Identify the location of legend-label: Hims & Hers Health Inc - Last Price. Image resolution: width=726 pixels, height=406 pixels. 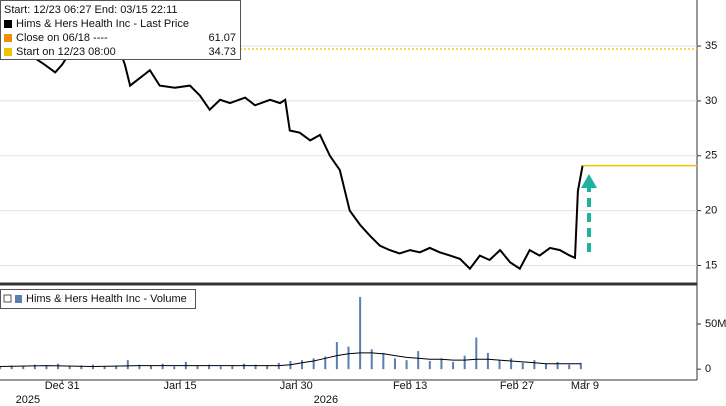
(102, 24).